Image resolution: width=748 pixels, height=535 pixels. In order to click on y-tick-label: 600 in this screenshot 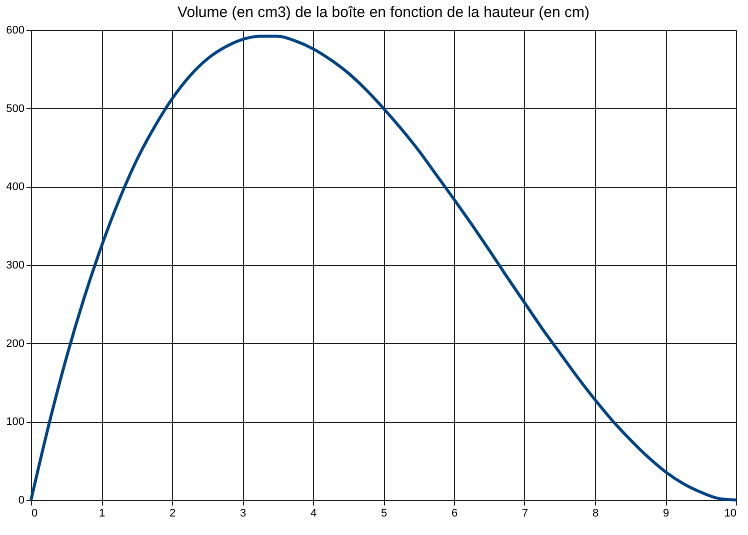, I will do `click(15, 30)`.